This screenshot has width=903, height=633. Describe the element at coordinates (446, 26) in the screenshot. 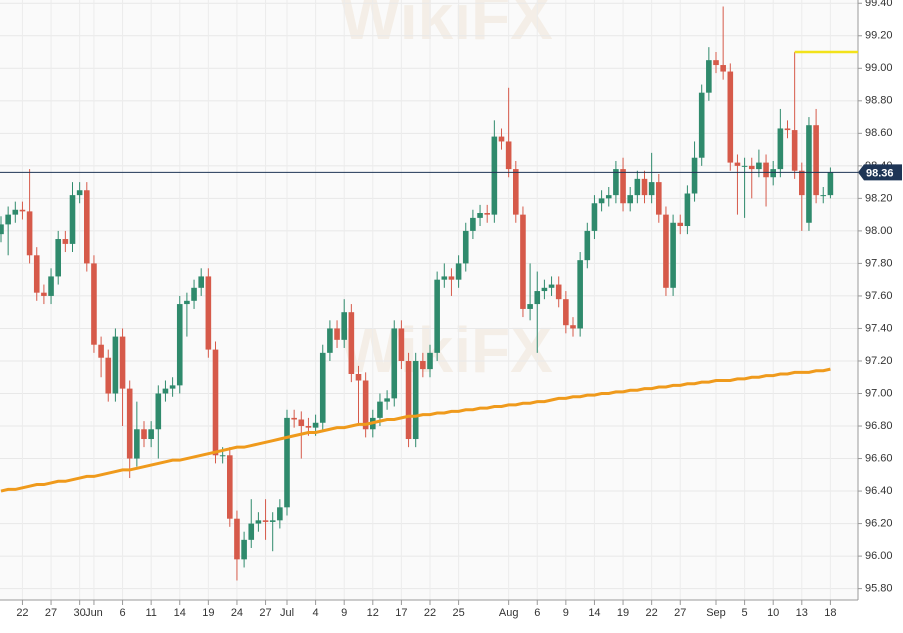

I see `watermark: WikiFX` at that location.